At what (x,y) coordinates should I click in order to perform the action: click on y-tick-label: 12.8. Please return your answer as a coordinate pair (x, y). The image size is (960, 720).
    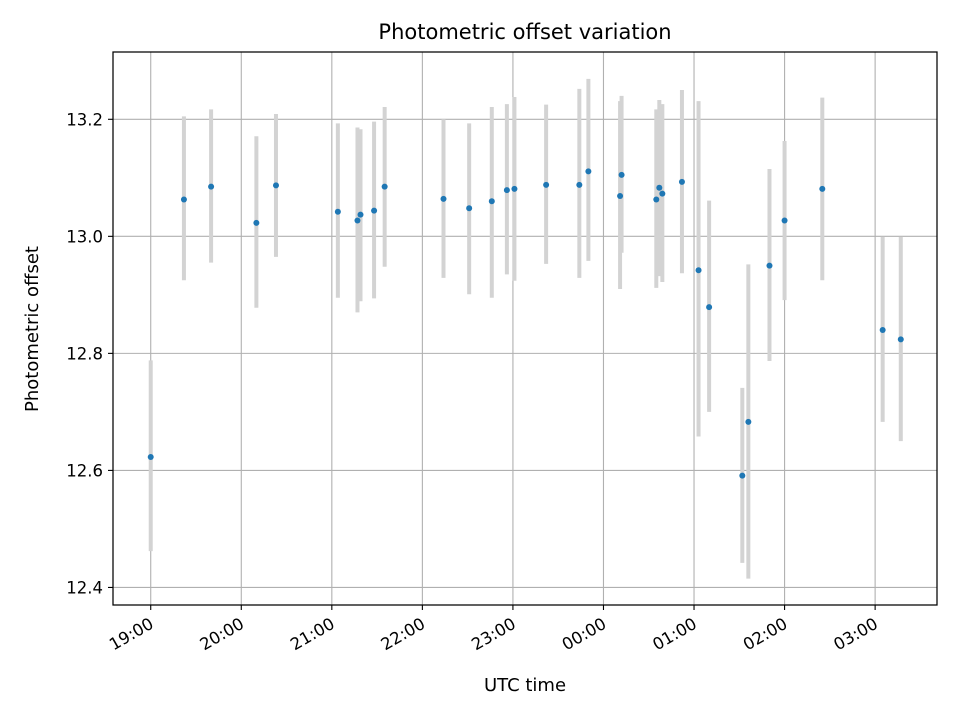
    Looking at the image, I should click on (84, 353).